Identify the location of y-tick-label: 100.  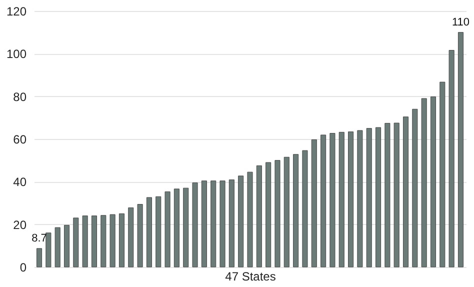
(16, 54).